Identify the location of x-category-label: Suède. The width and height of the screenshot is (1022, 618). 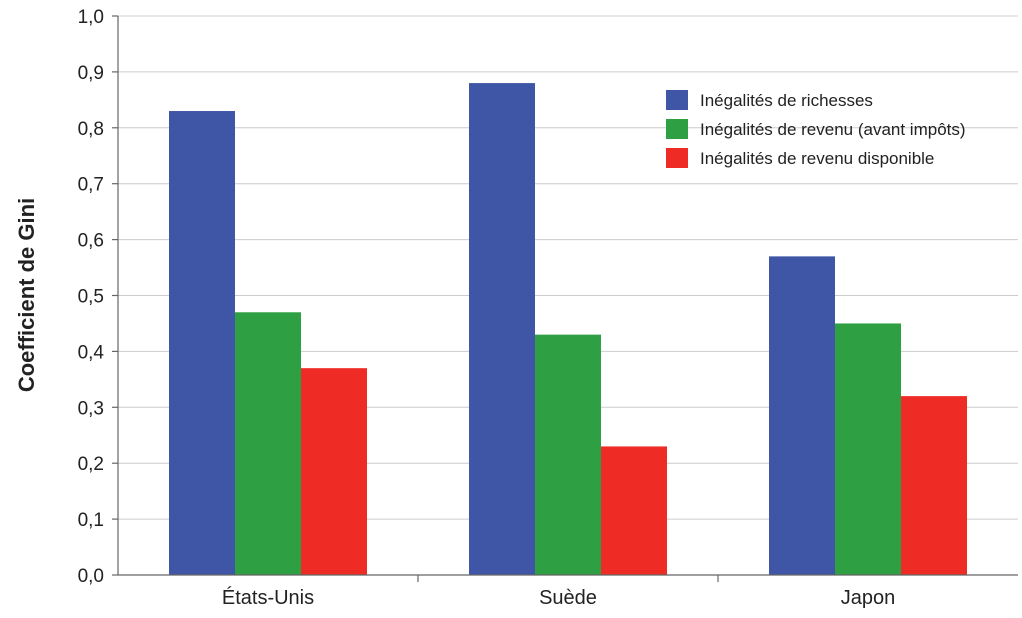
(568, 598).